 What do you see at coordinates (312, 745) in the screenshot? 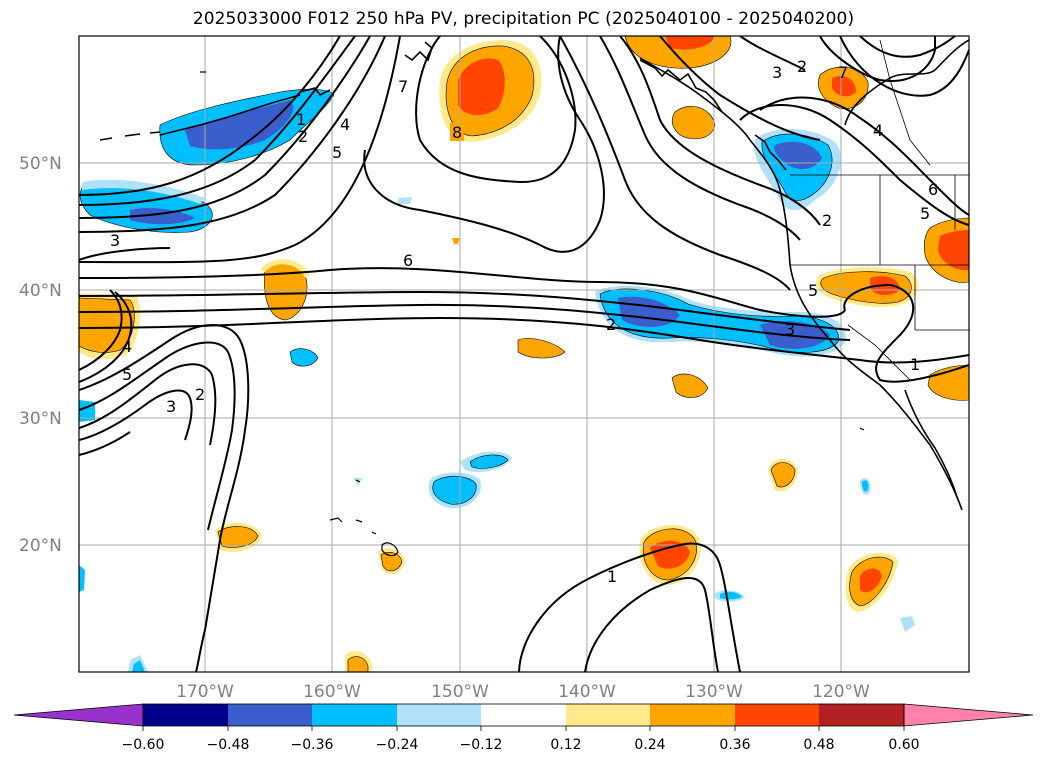
I see `colorbar-tick-label: −0.36` at bounding box center [312, 745].